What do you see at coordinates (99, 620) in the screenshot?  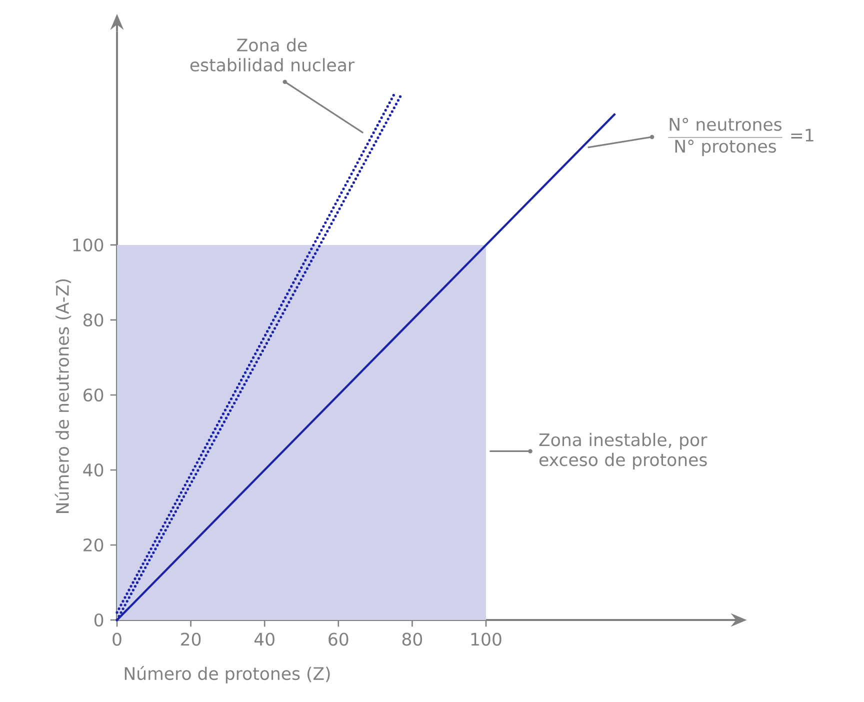 I see `y-tick-label: 0` at bounding box center [99, 620].